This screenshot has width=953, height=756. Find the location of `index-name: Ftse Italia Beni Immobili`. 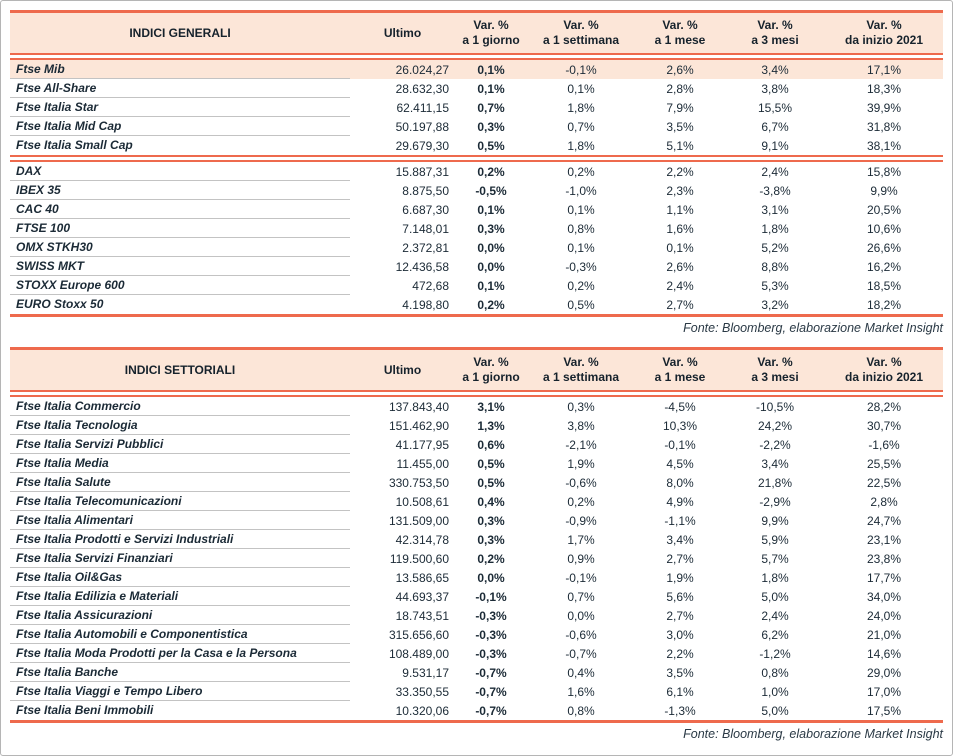

index-name: Ftse Italia Beni Immobili is located at coordinates (85, 710).